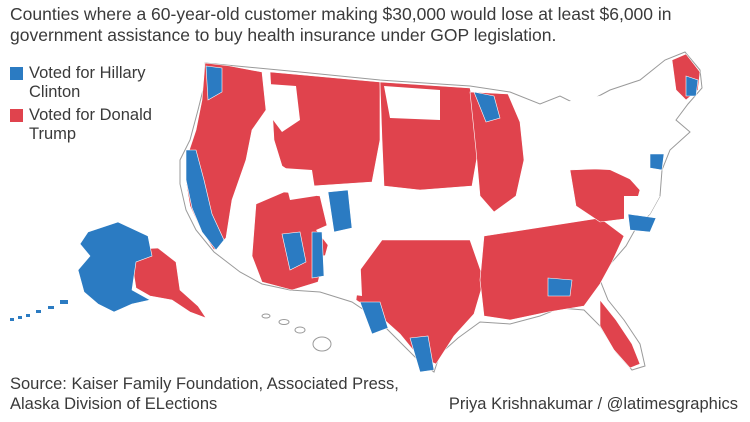 The width and height of the screenshot is (750, 422). I want to click on clinton-swatch, so click(16, 73).